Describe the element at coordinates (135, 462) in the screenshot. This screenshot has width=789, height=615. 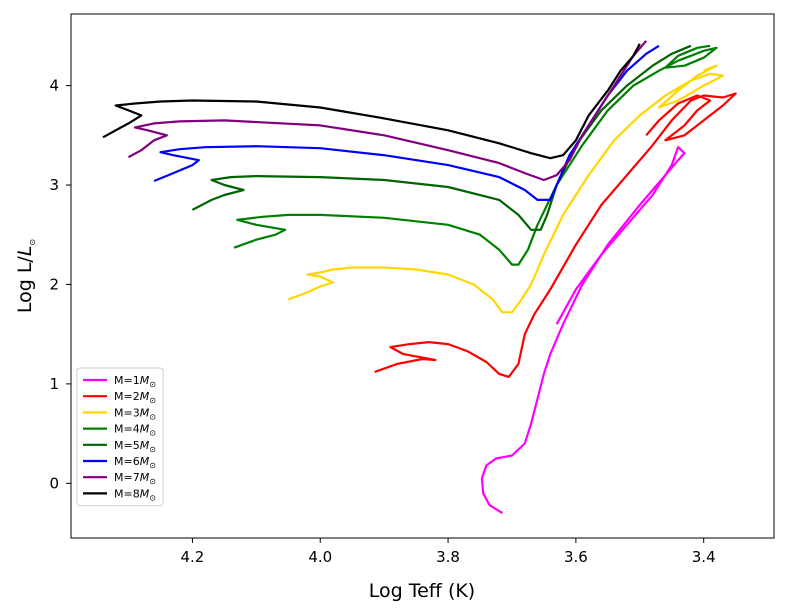
I see `legend-label: M=6M⊙` at that location.